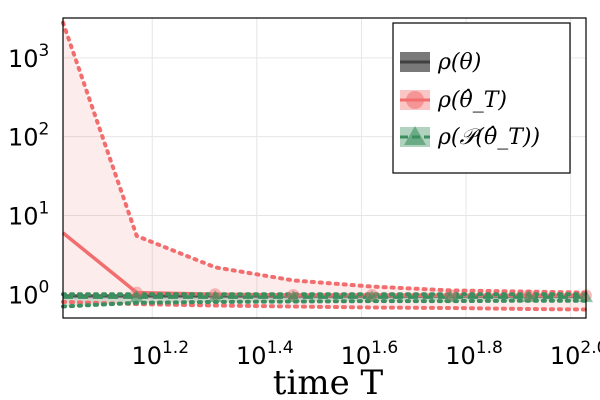 This screenshot has width=600, height=400. I want to click on x-tick-label: 101.2, so click(160, 354).